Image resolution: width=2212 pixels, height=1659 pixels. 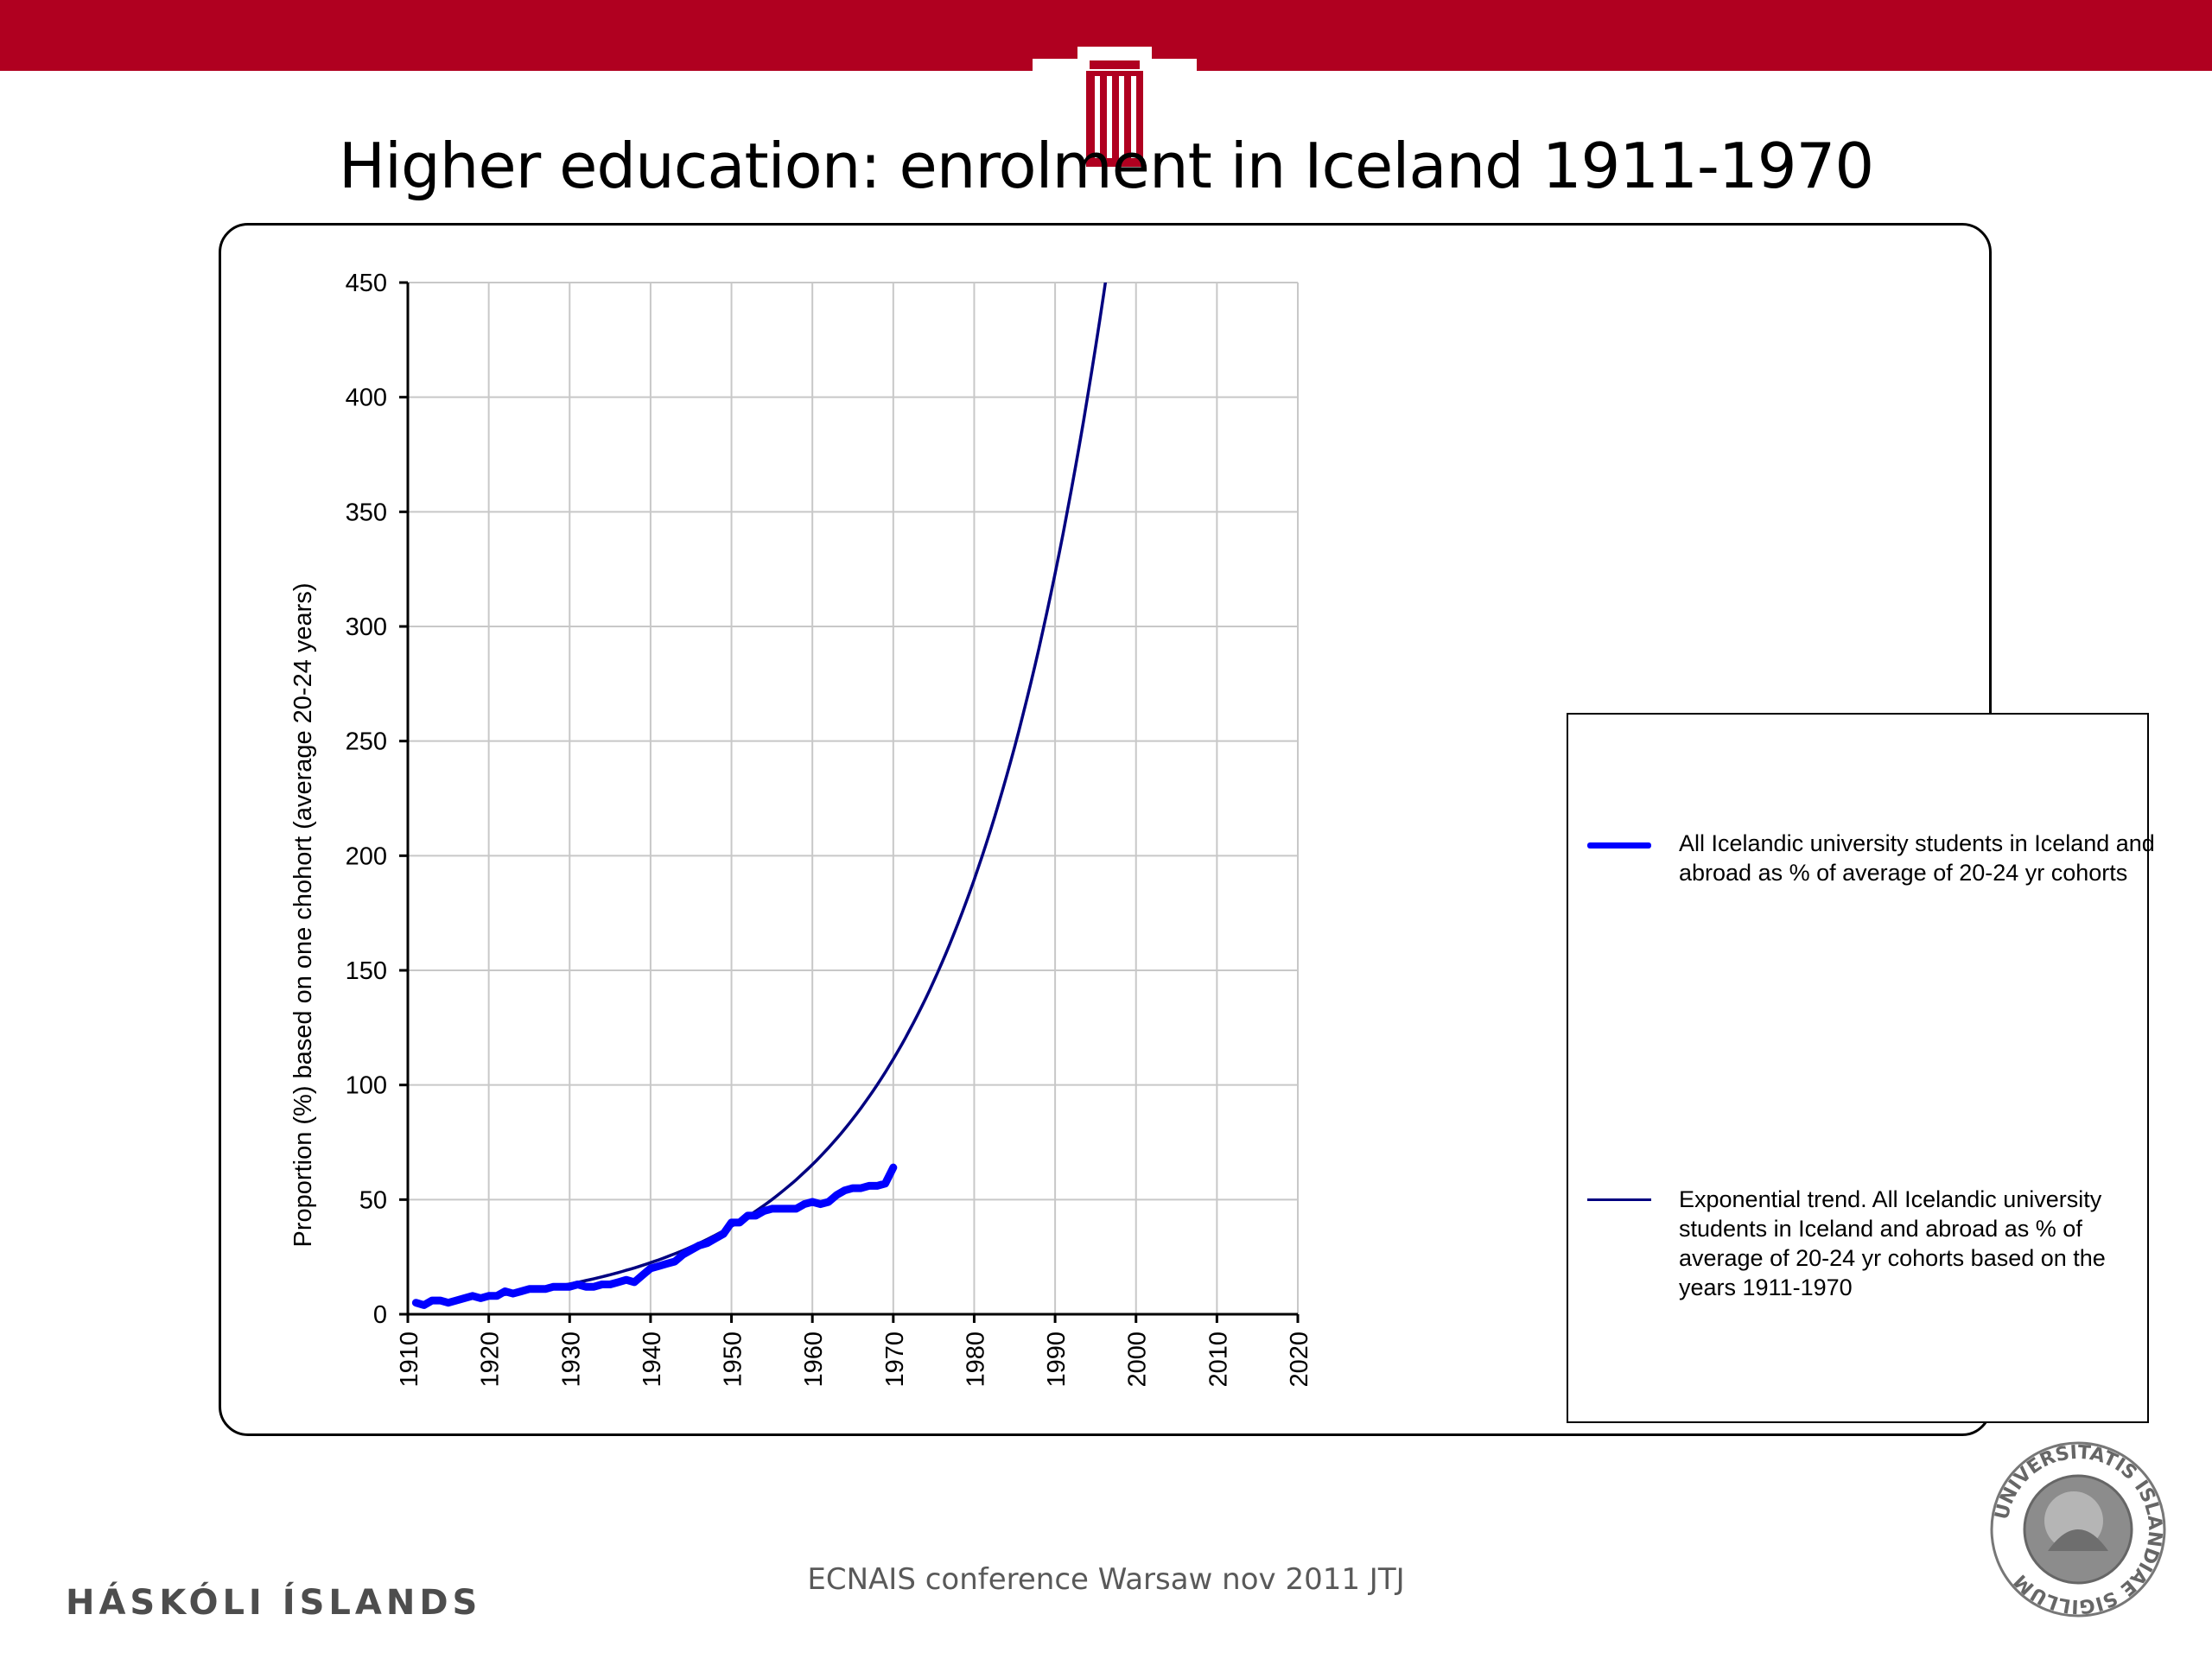 I want to click on y-tick-label-400: 400, so click(x=366, y=398).